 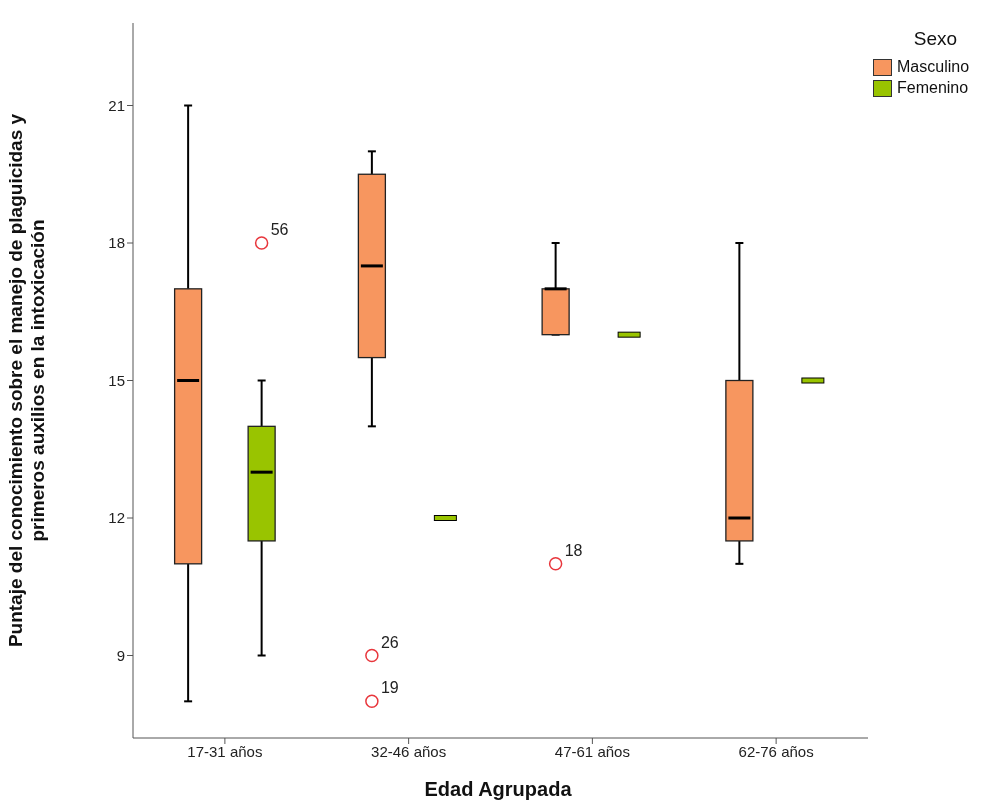 I want to click on annotation: 19, so click(x=389, y=688).